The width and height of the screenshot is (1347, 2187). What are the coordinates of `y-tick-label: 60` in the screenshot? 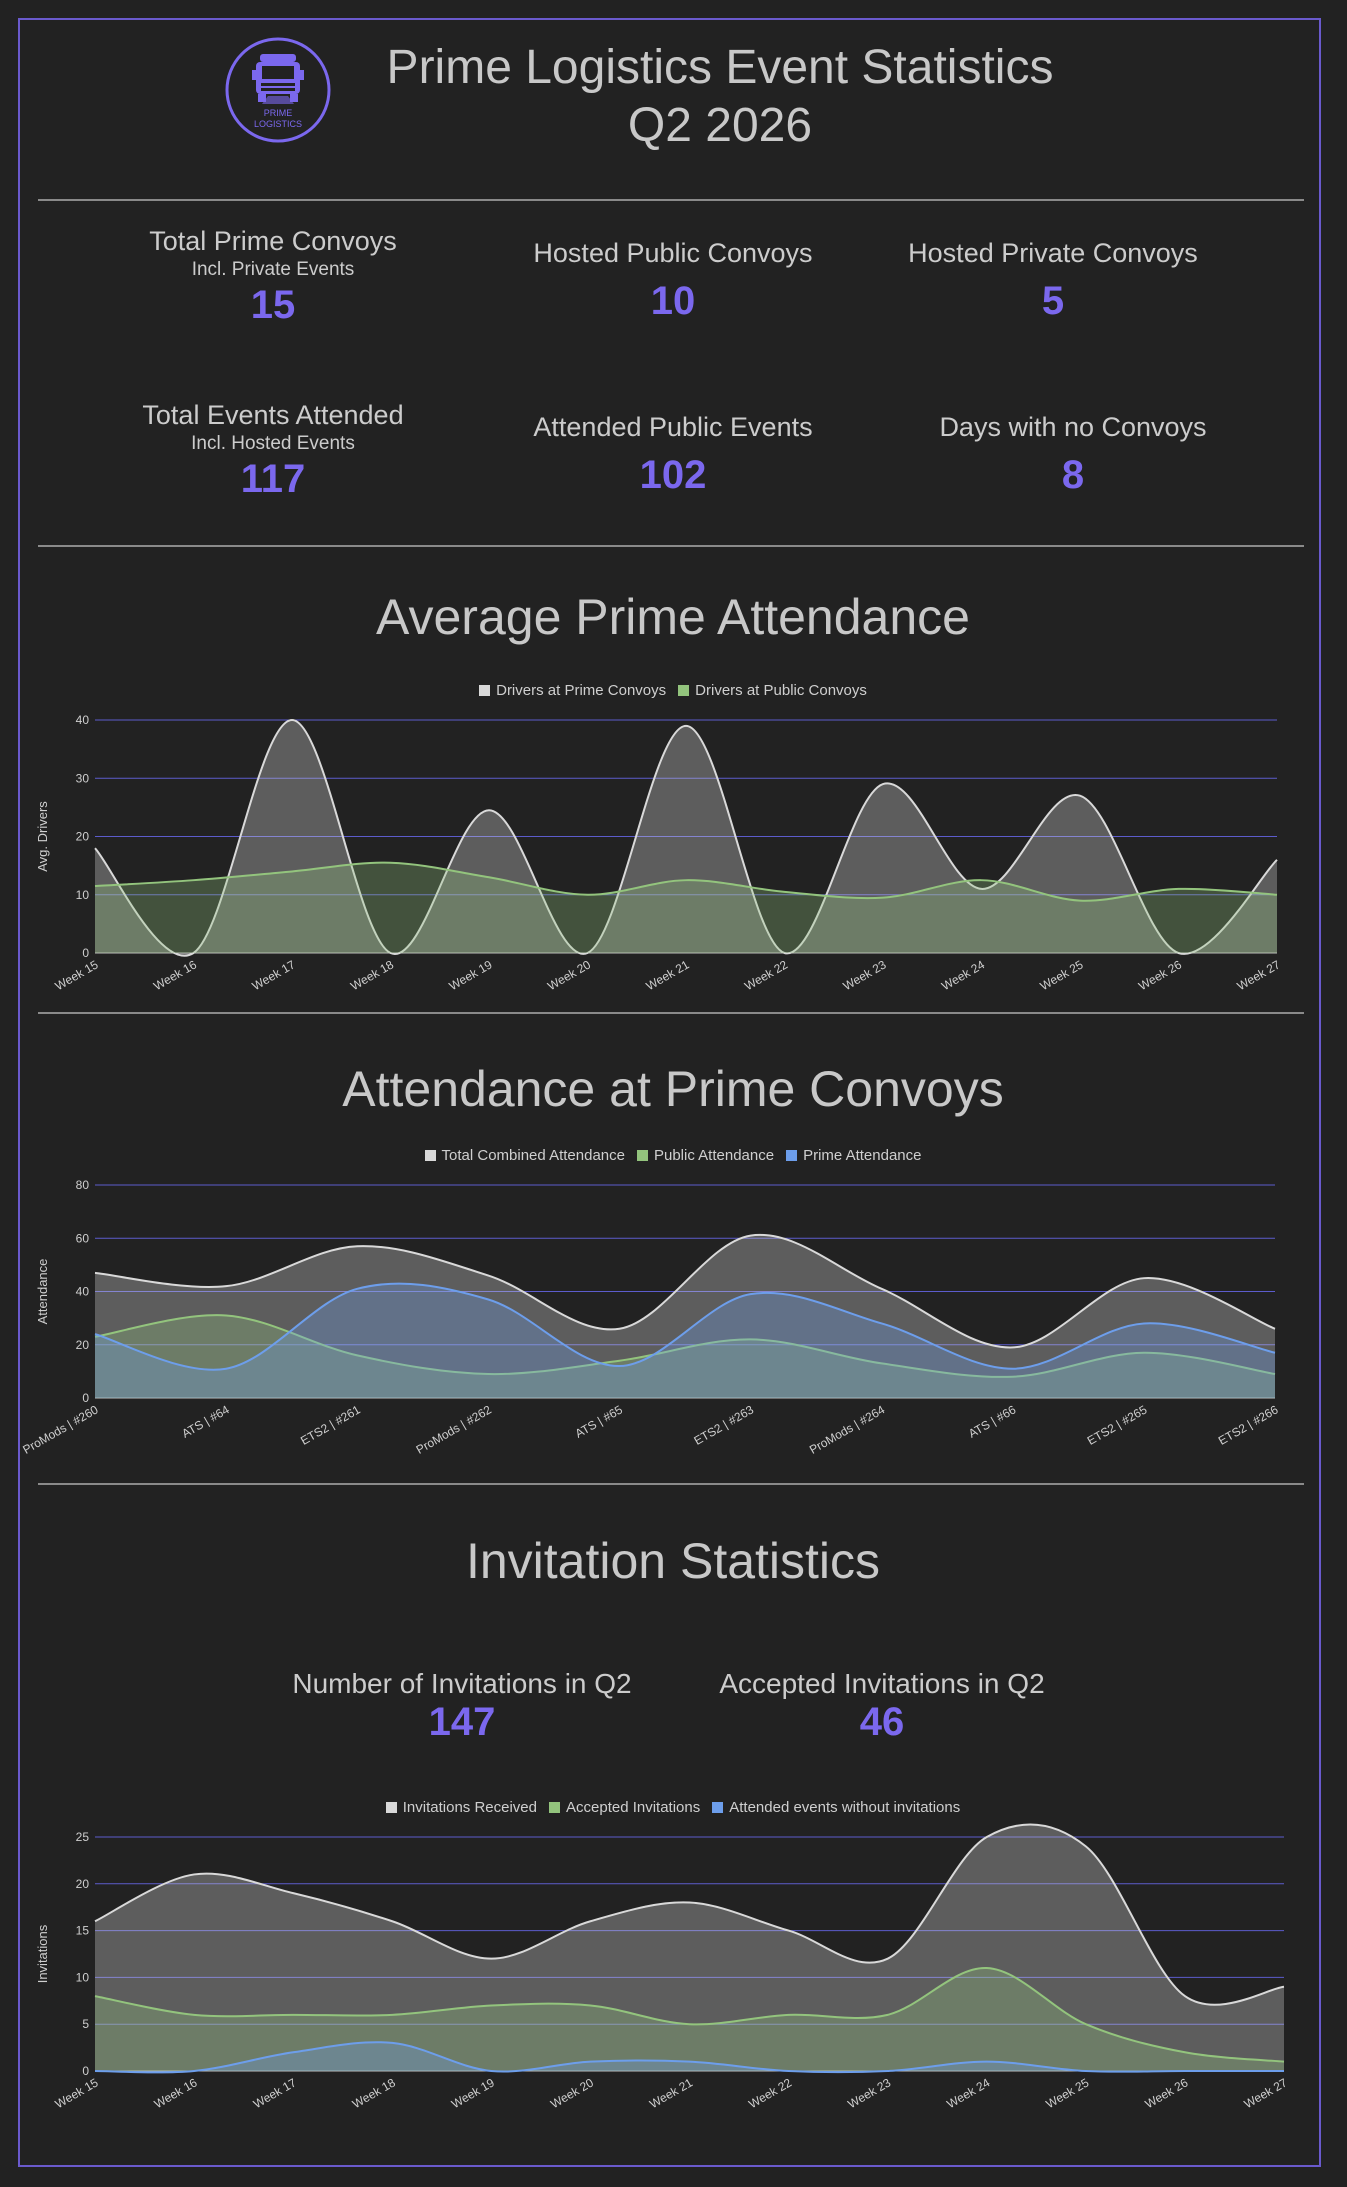 It's located at (83, 1238).